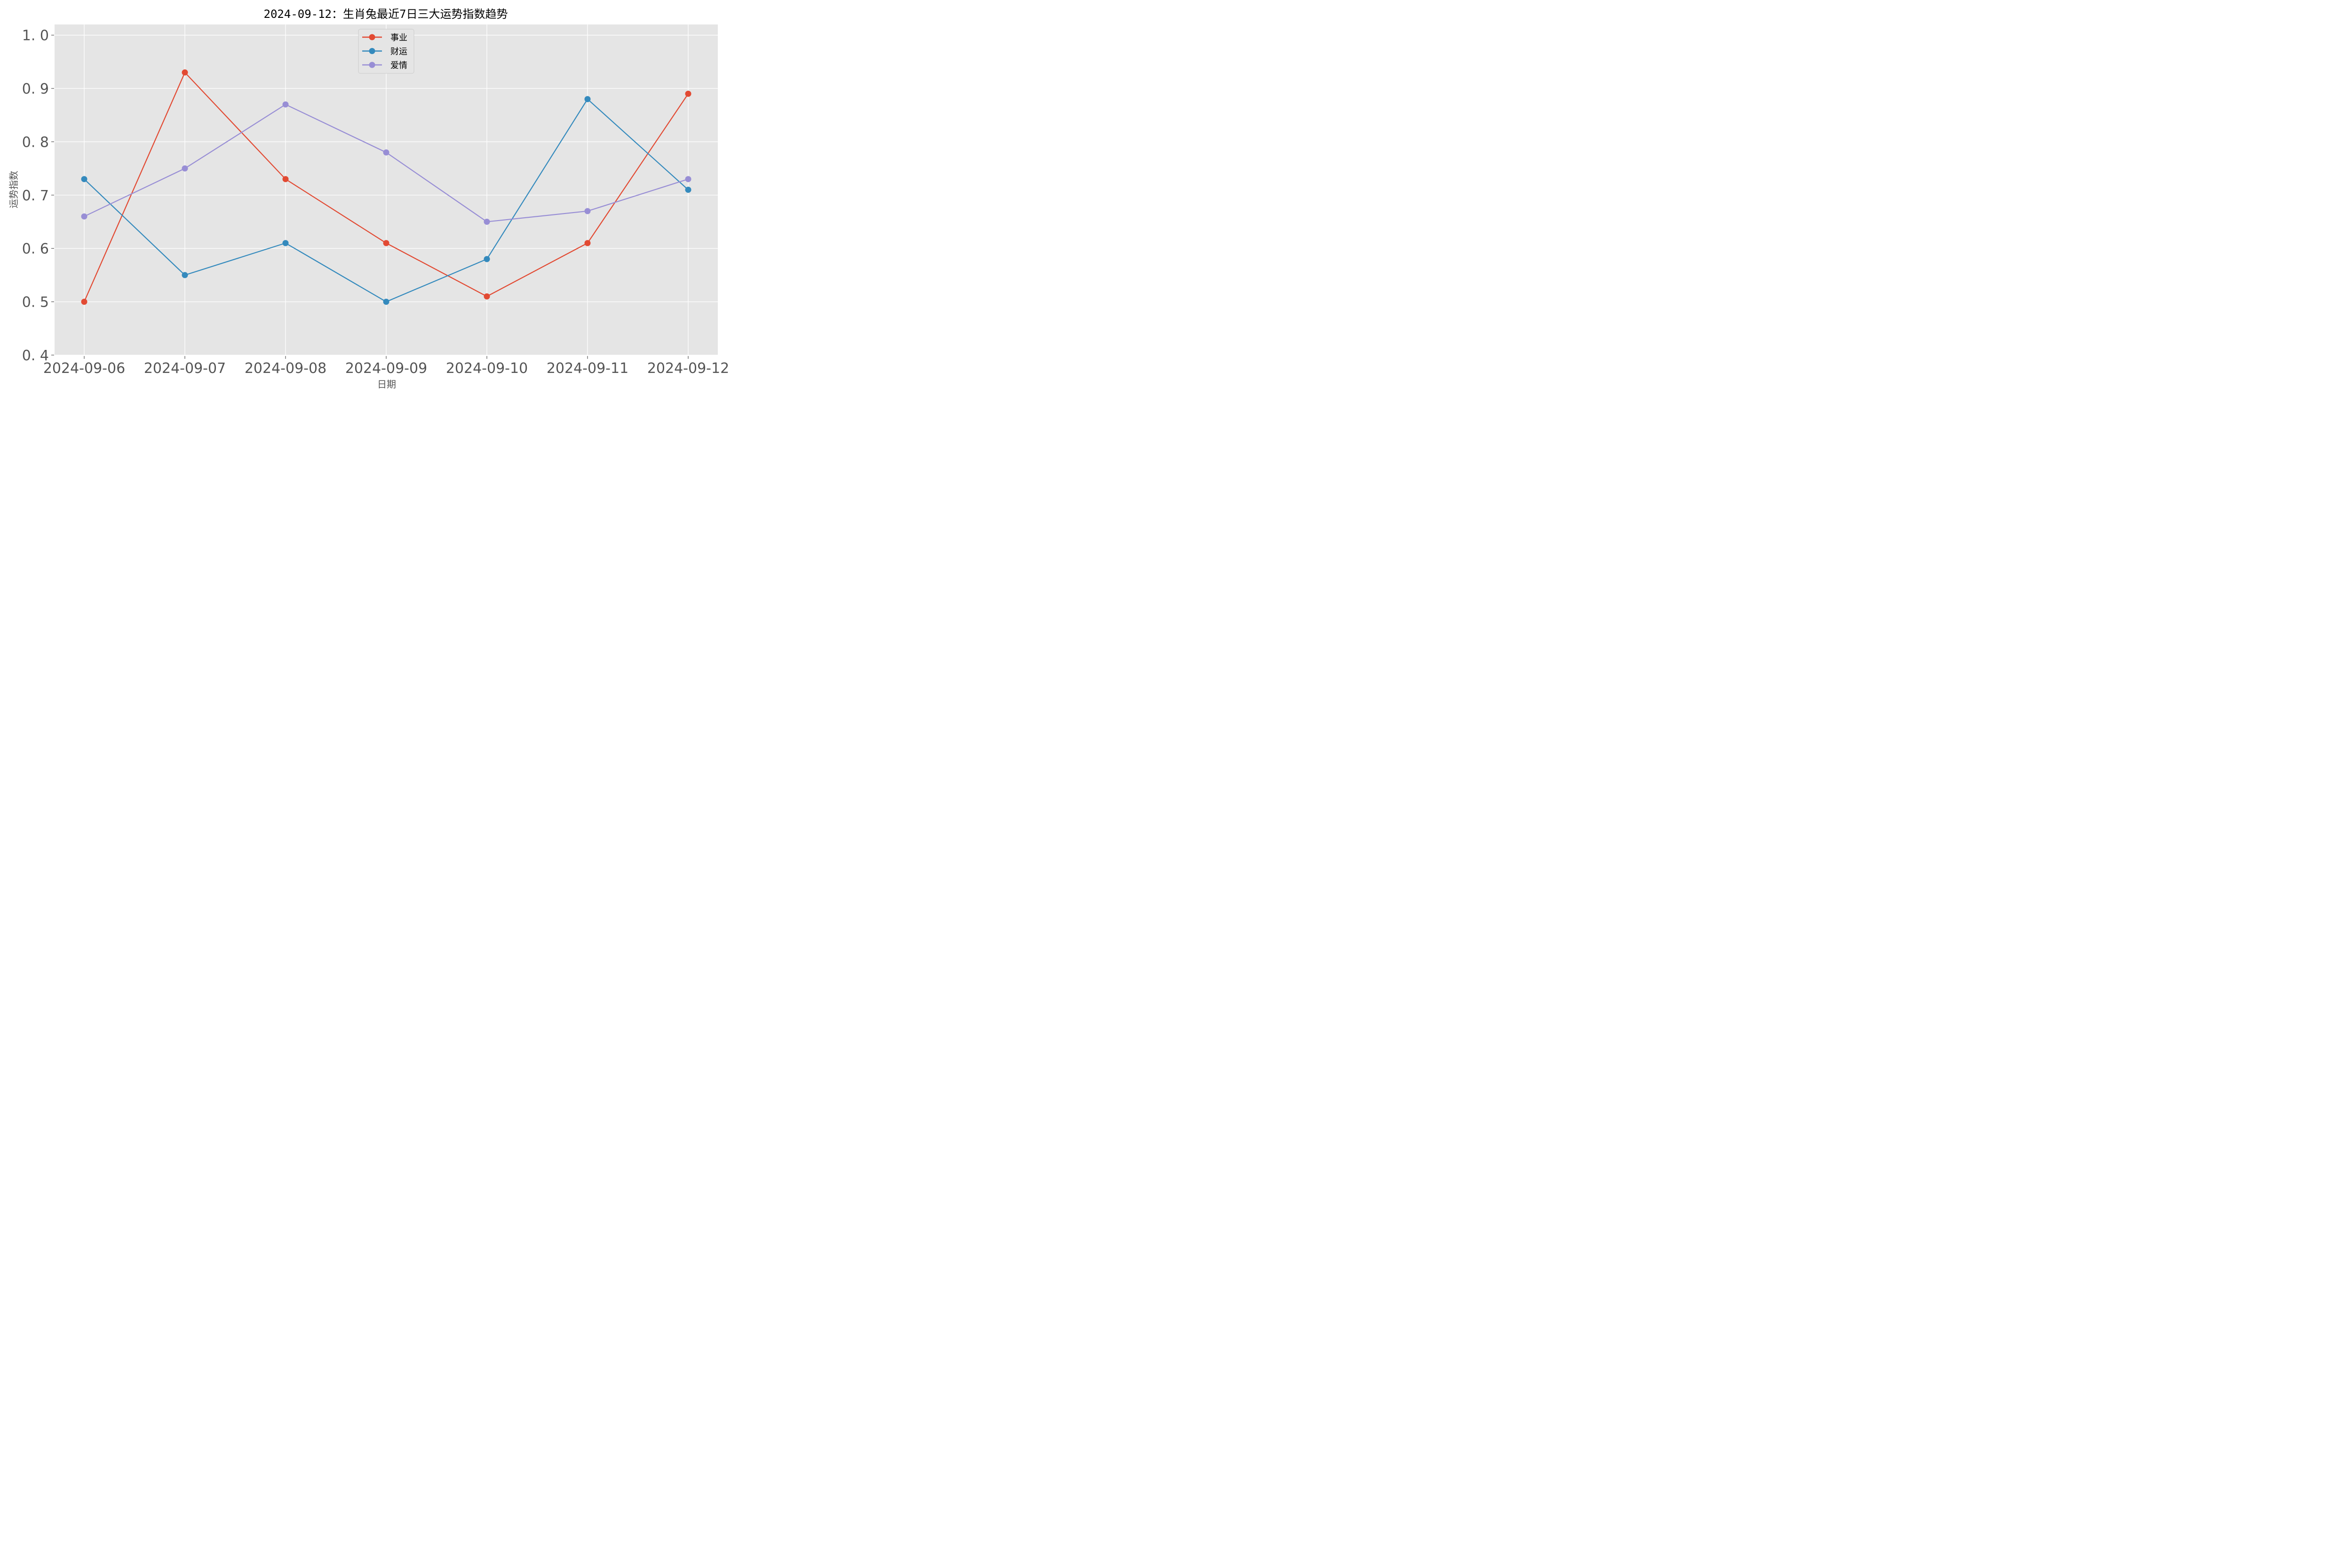  Describe the element at coordinates (13, 189) in the screenshot. I see `y-axis-label: 运势指数` at that location.